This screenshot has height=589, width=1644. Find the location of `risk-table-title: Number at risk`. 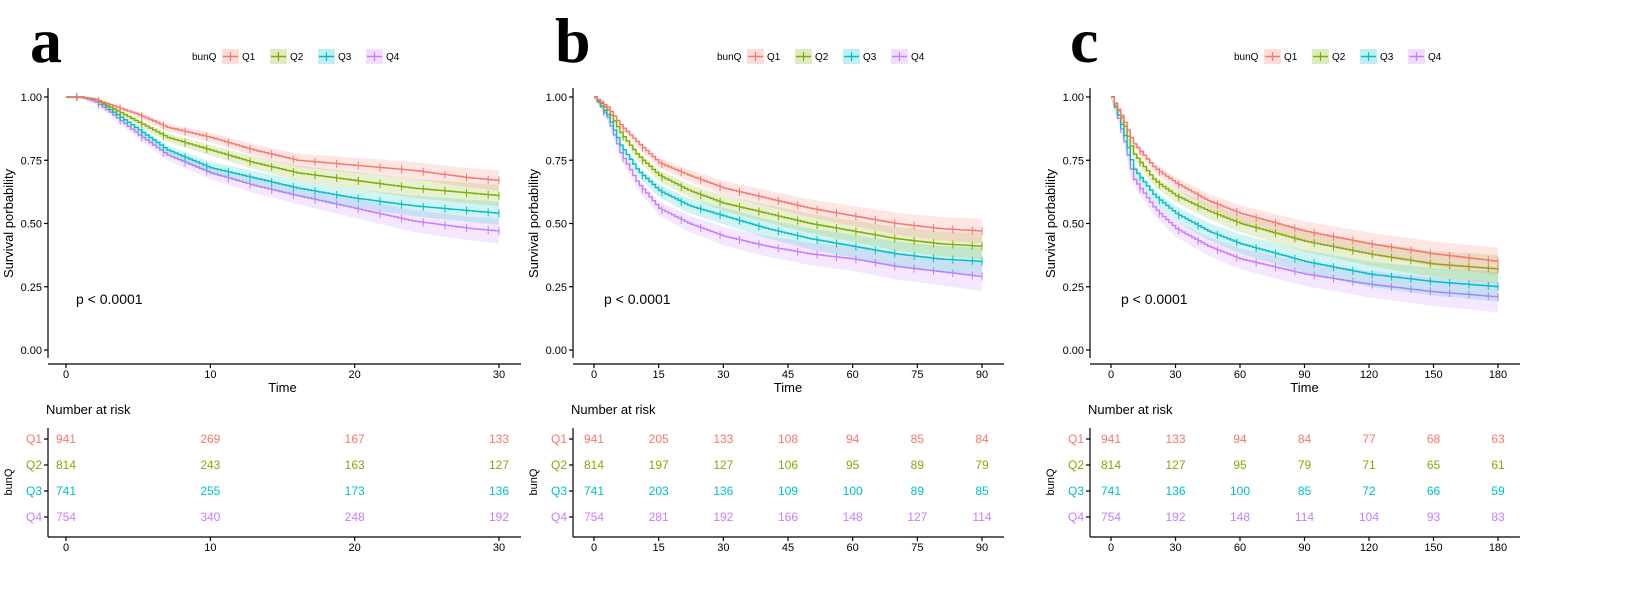

risk-table-title: Number at risk is located at coordinates (1130, 409).